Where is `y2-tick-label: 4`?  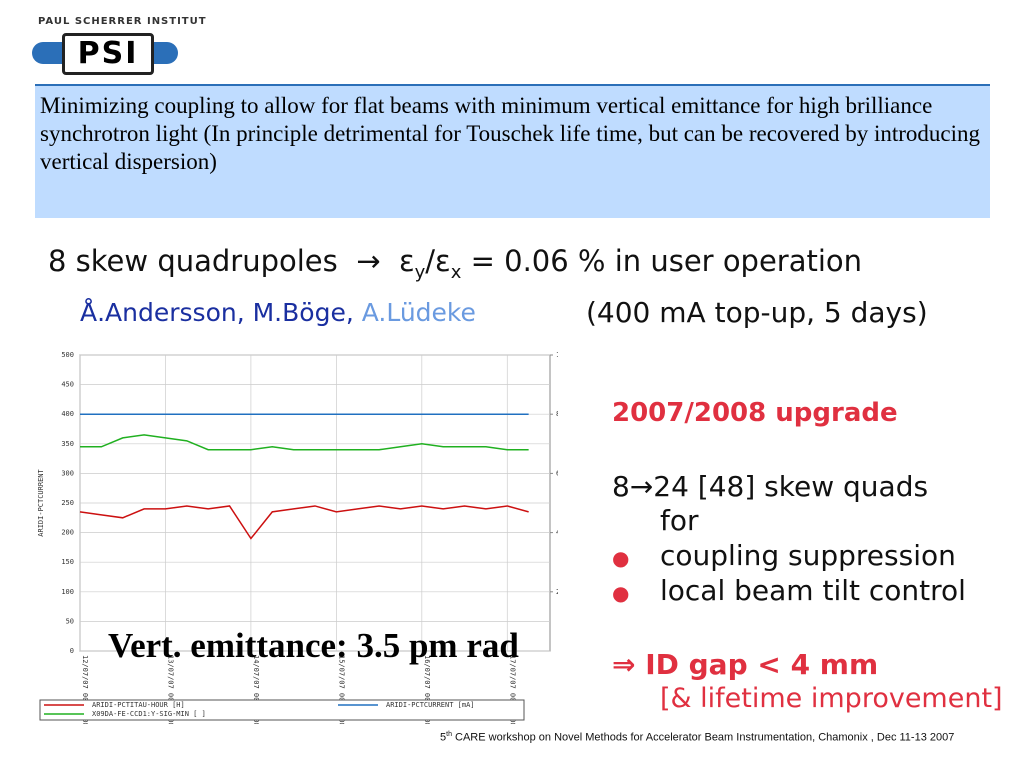
y2-tick-label: 4 is located at coordinates (557, 533).